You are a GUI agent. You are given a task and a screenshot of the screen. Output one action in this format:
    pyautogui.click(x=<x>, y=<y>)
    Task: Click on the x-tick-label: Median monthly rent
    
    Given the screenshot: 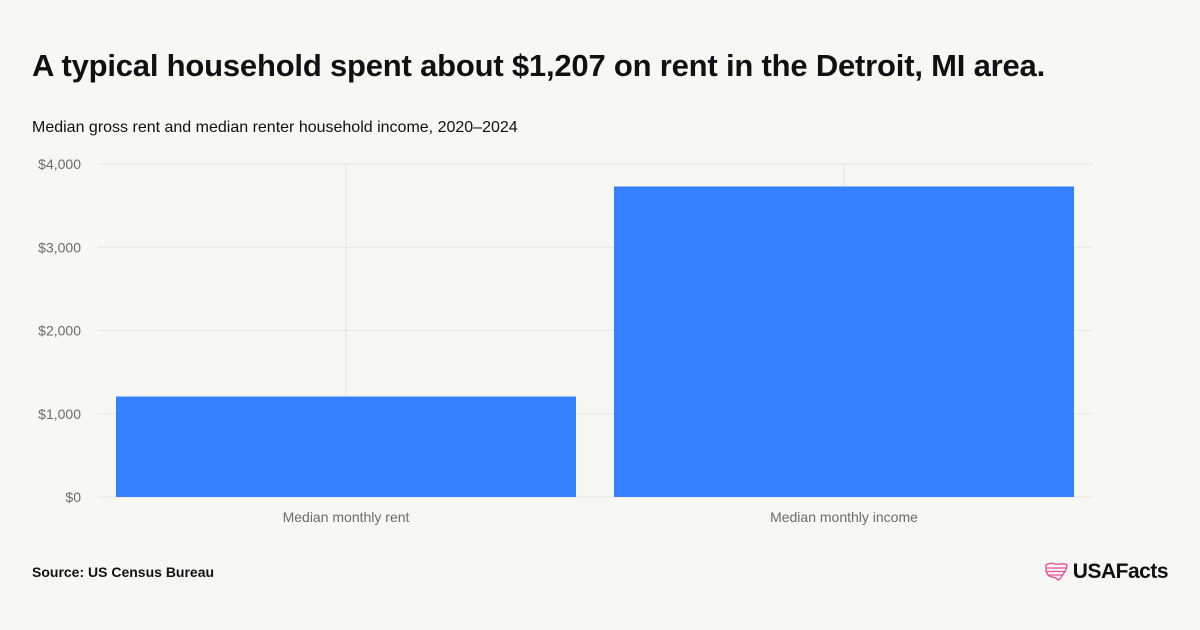 What is the action you would take?
    pyautogui.click(x=346, y=517)
    